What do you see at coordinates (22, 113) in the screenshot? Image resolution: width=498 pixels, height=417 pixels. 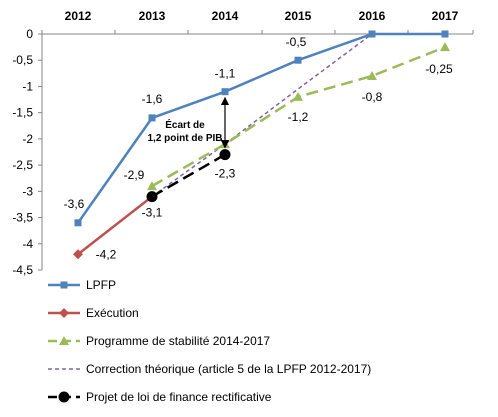 I see `y-tick-label: -1,5` at bounding box center [22, 113].